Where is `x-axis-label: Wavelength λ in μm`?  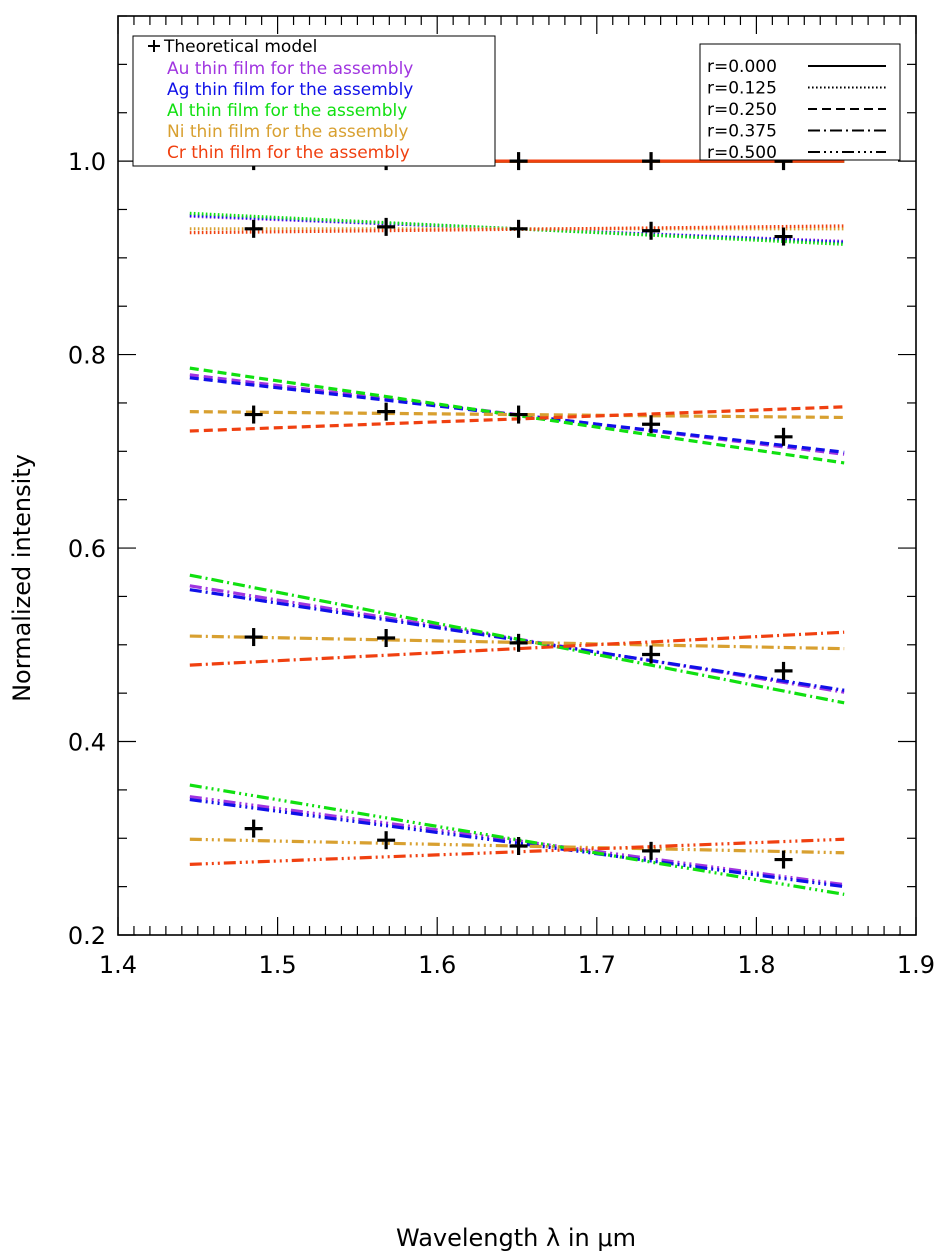 x-axis-label: Wavelength λ in μm is located at coordinates (516, 1238).